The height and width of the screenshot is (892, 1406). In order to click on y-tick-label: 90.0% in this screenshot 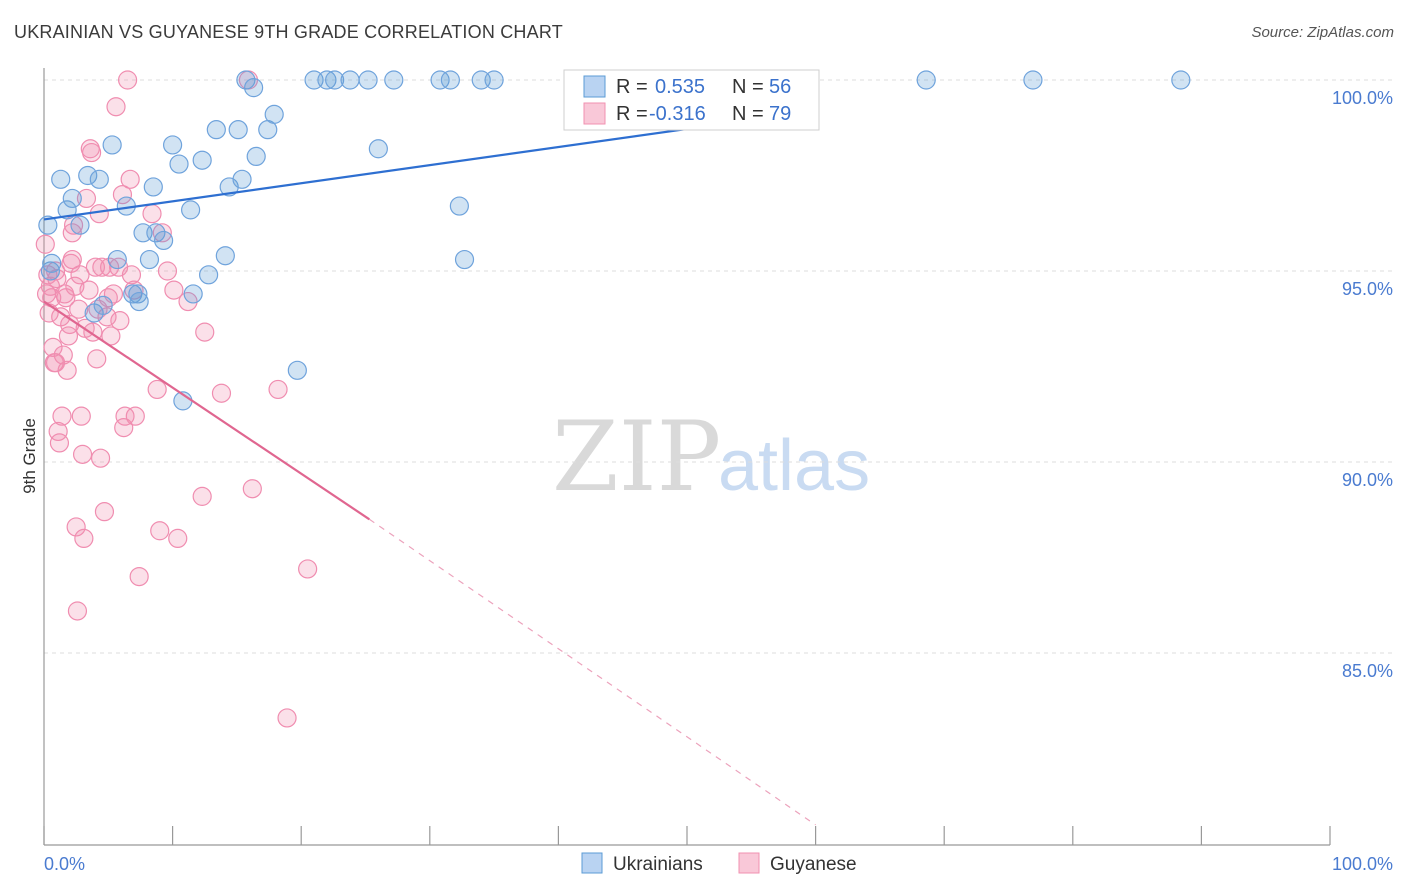, I will do `click(1367, 480)`.